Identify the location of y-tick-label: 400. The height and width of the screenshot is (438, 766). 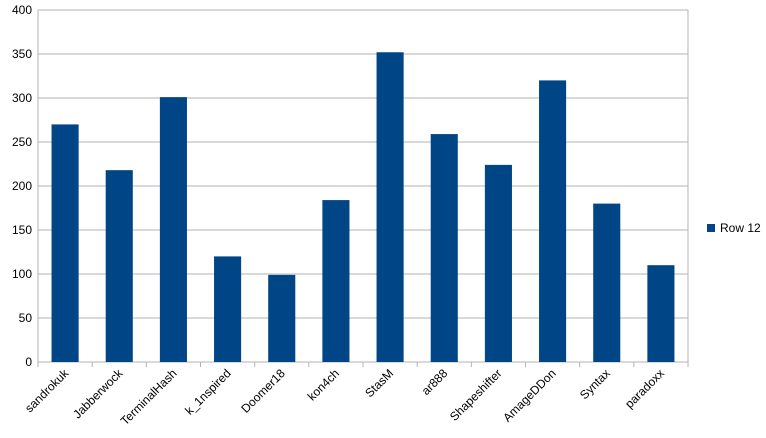
(22, 10).